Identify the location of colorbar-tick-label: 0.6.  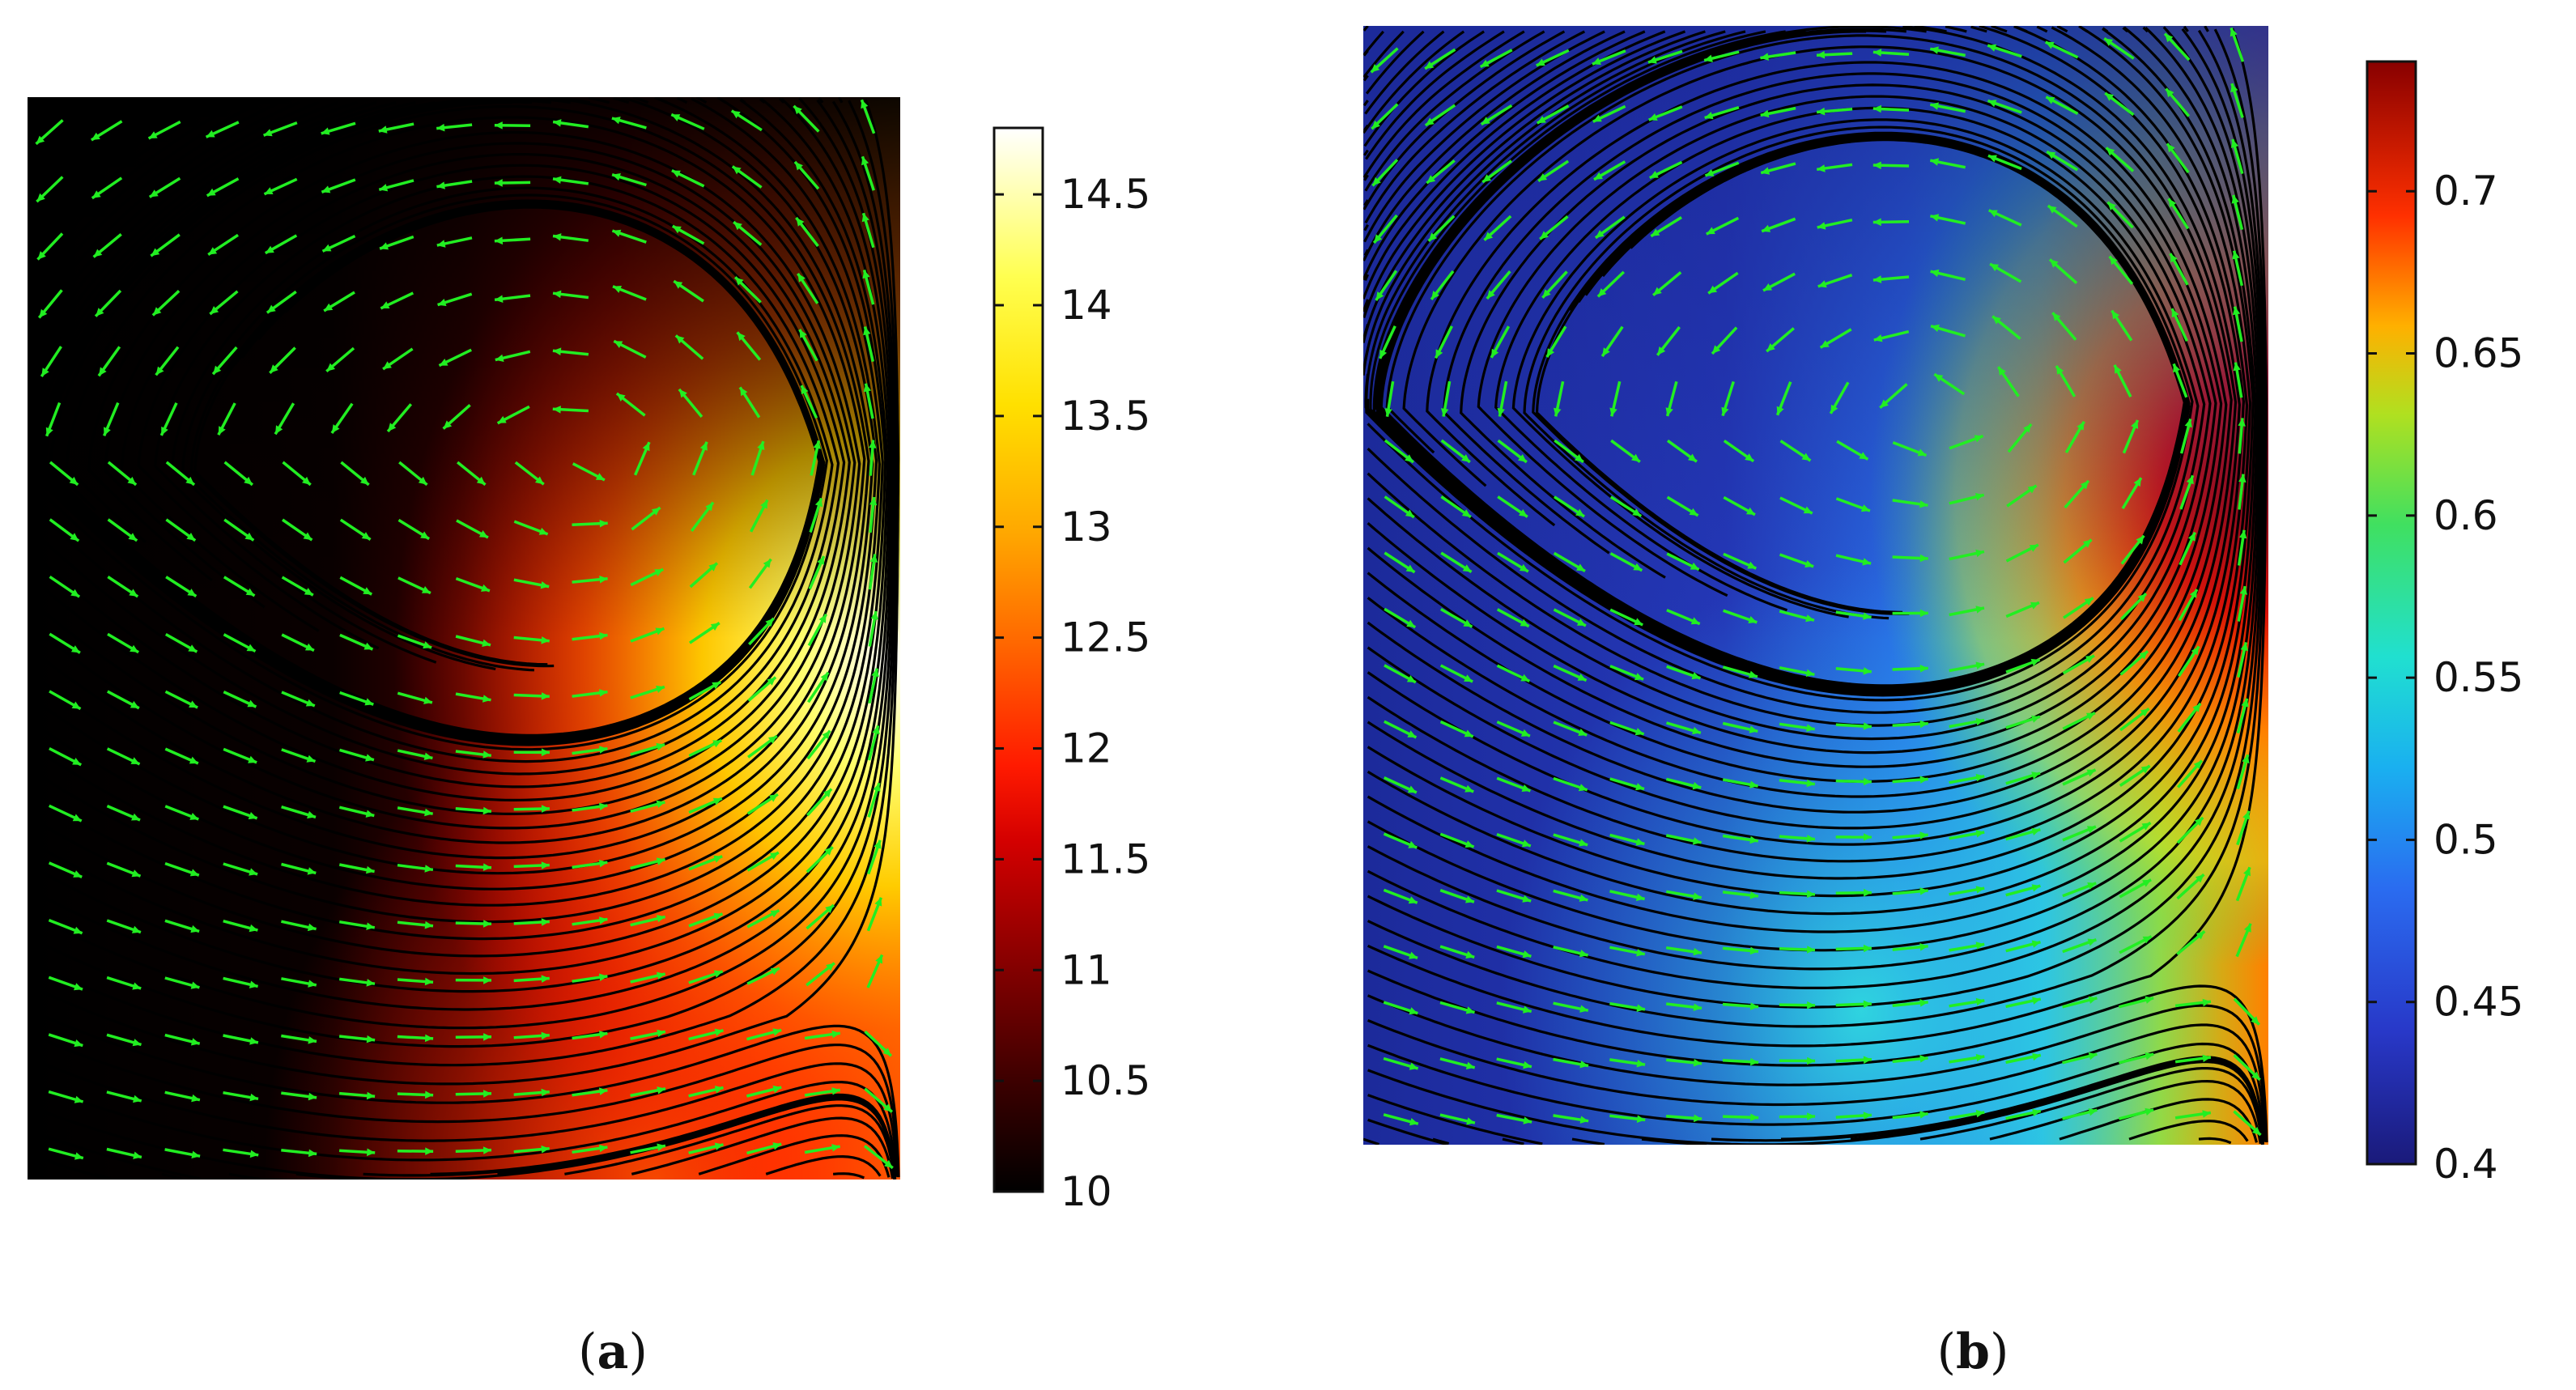
(2466, 515).